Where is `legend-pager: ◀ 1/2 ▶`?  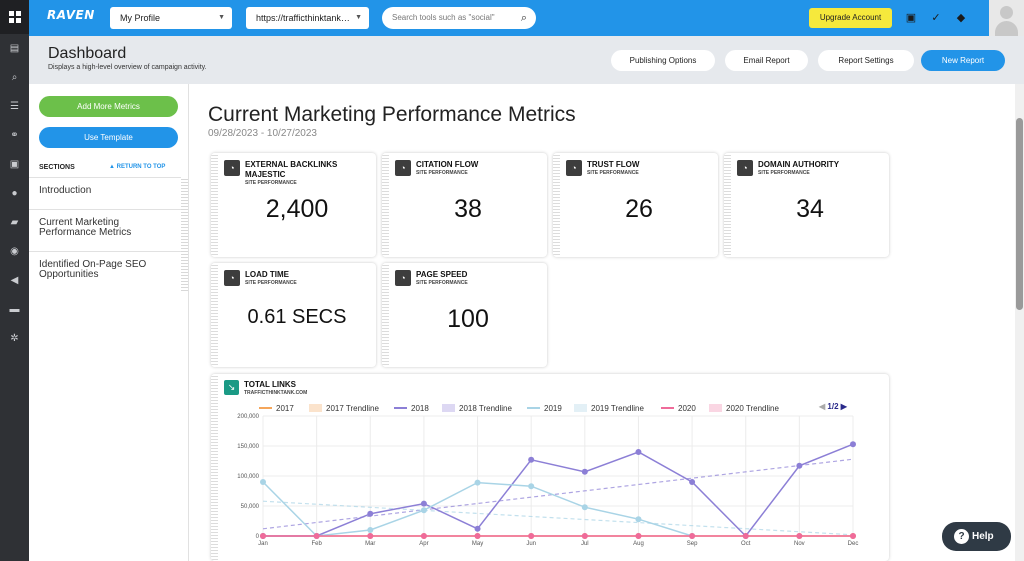 legend-pager: ◀ 1/2 ▶ is located at coordinates (833, 406).